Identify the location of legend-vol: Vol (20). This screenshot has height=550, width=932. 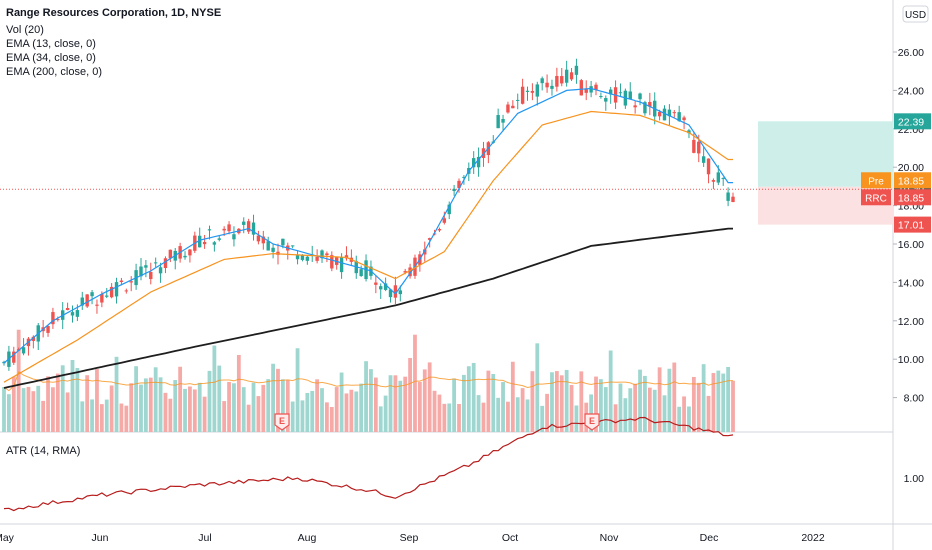
(25, 30).